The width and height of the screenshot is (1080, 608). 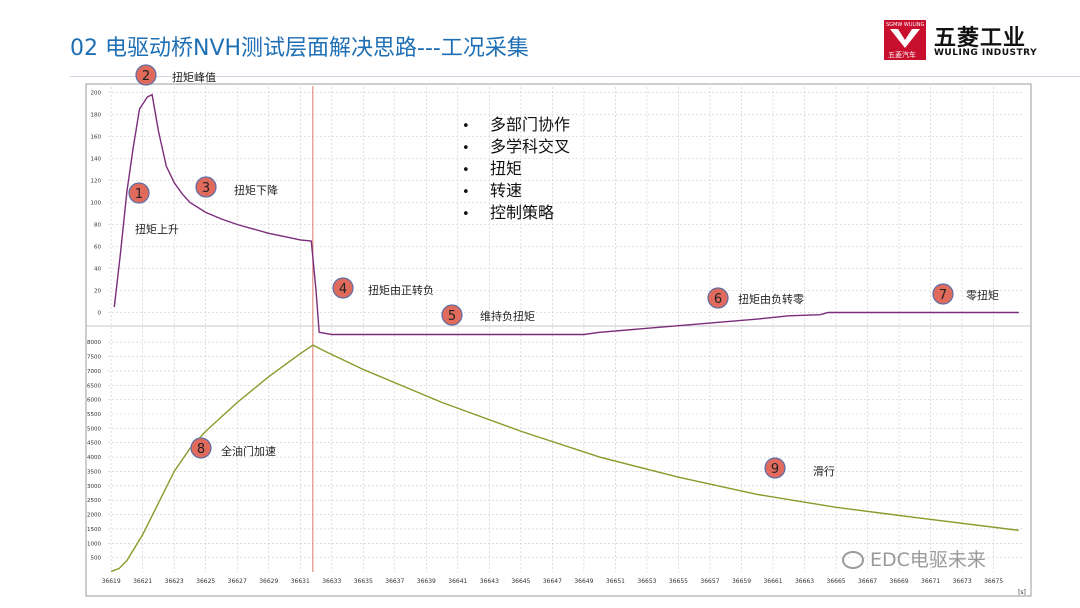 I want to click on logo-name-cn: 五菱工业, so click(x=980, y=38).